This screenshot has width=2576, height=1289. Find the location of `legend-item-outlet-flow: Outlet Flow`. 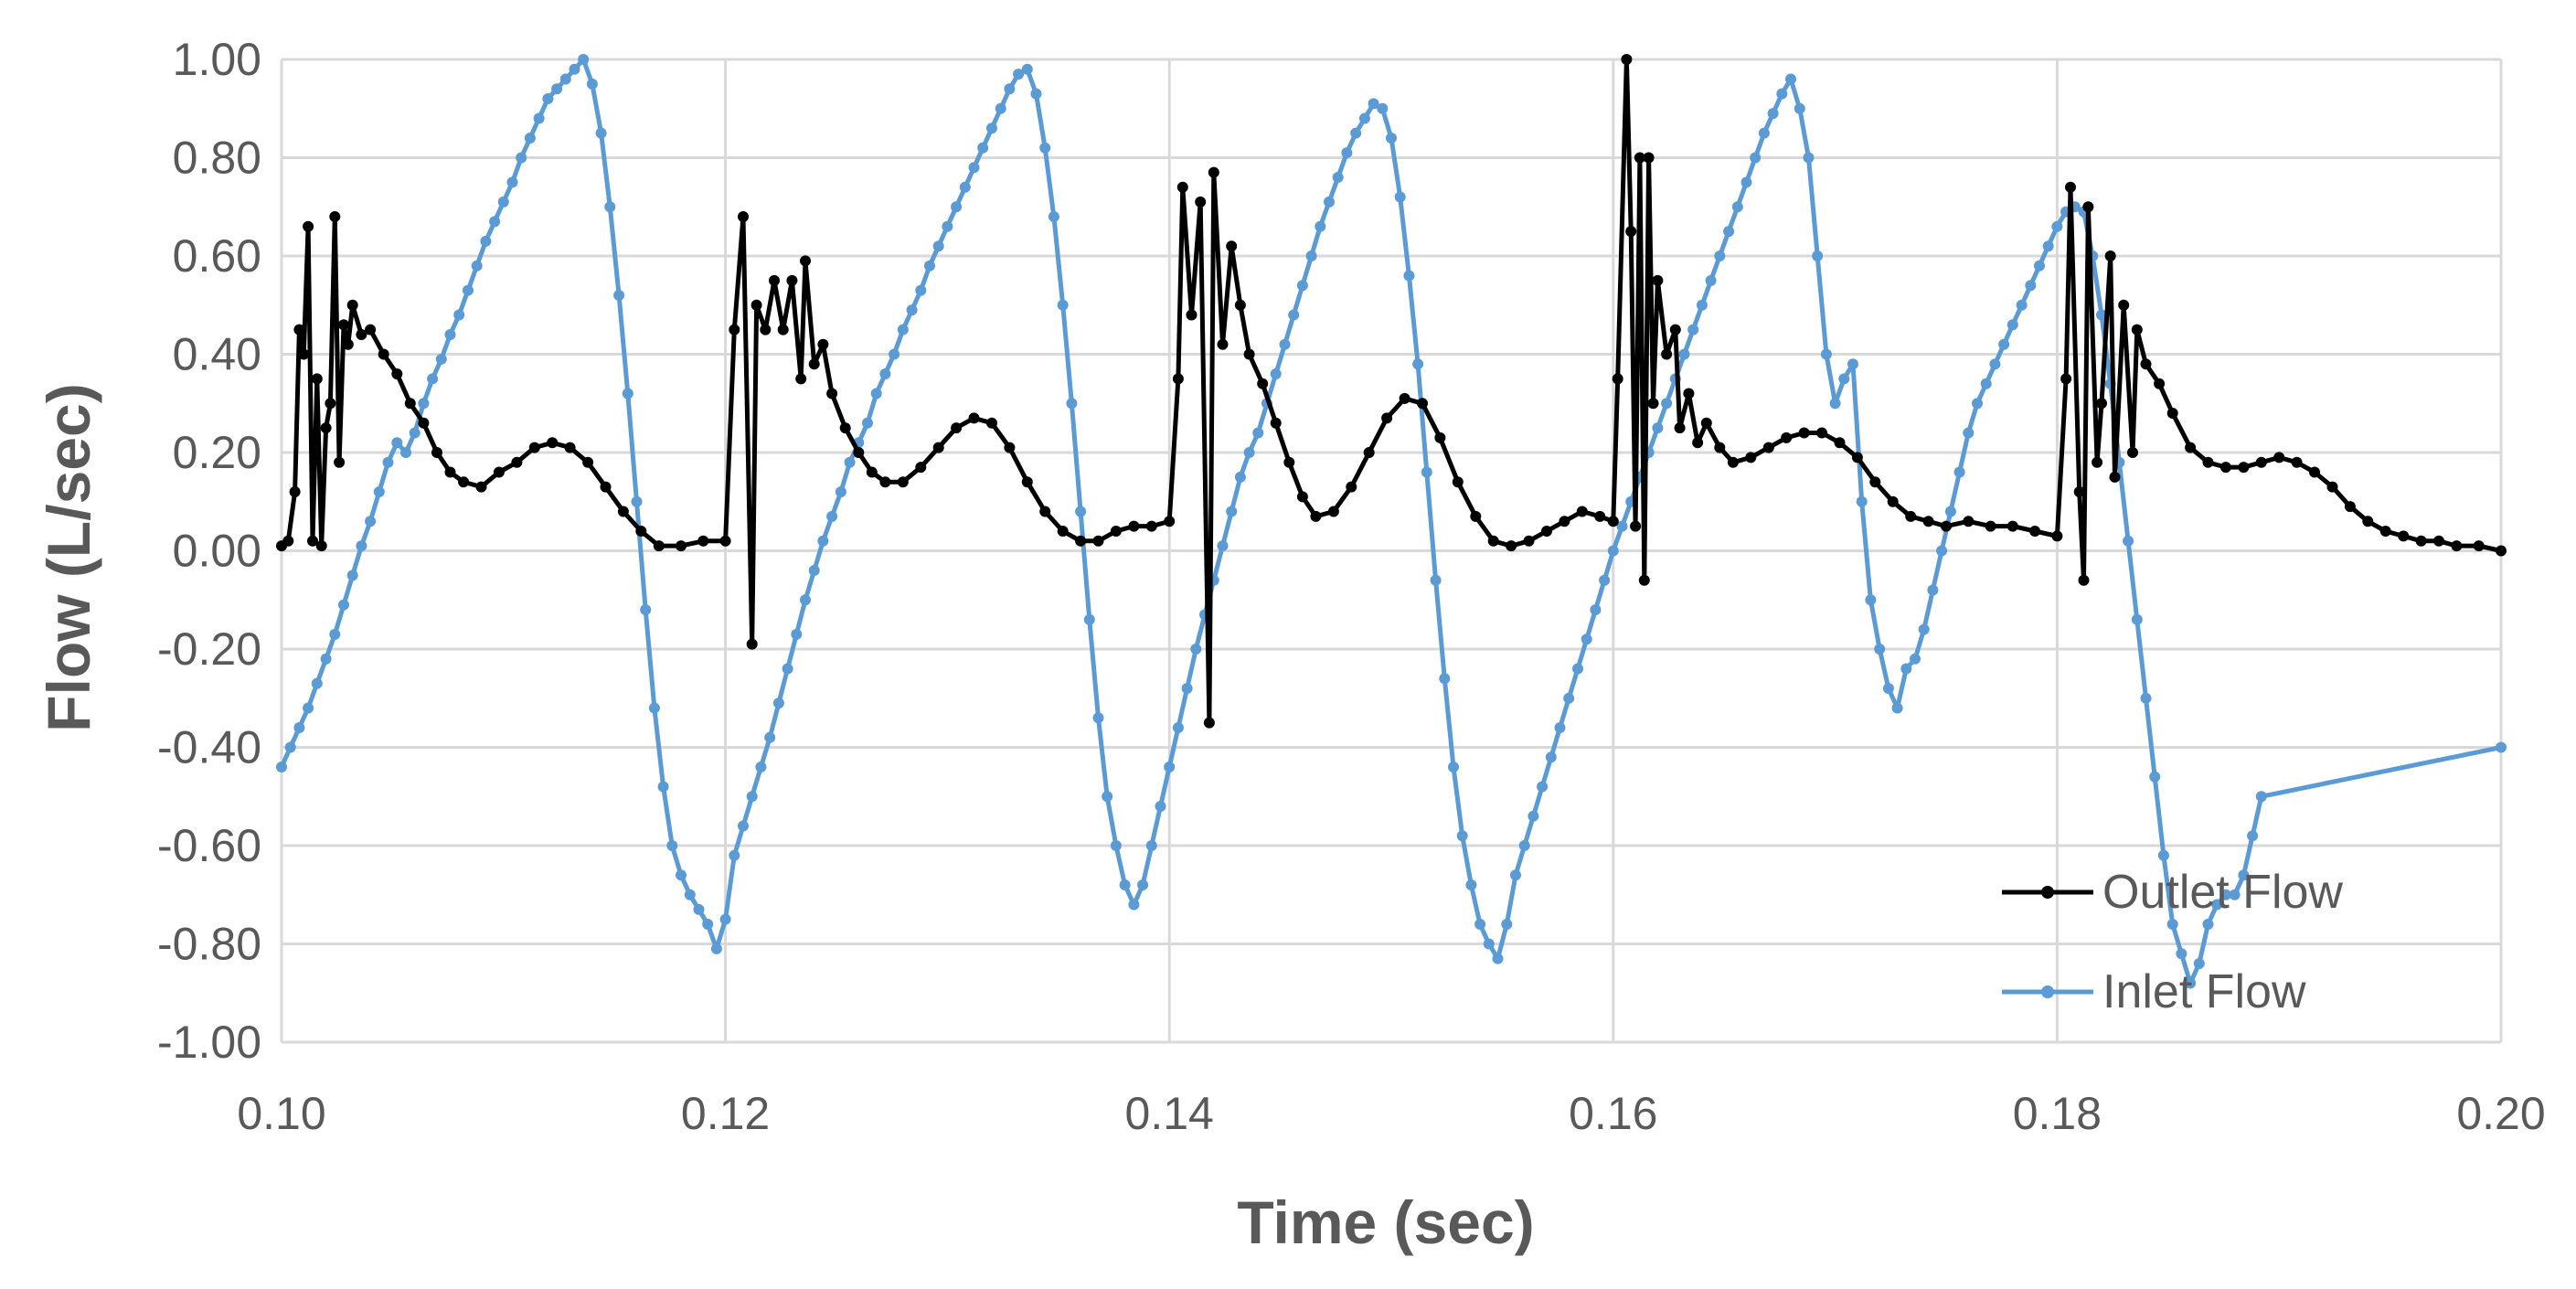

legend-item-outlet-flow: Outlet Flow is located at coordinates (2172, 892).